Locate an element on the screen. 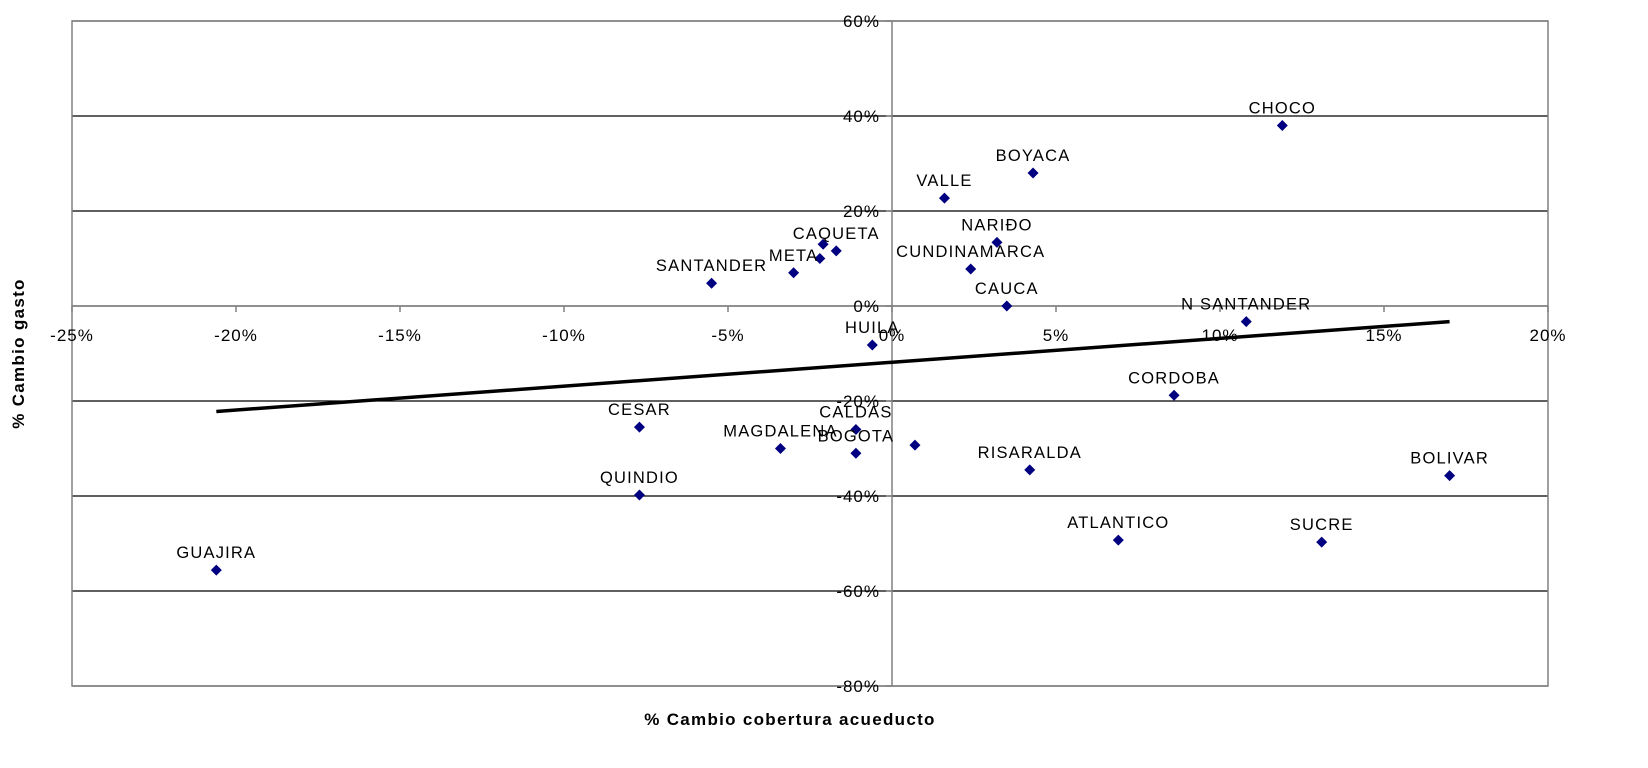 The image size is (1648, 768). data-label: RISARALDA is located at coordinates (1030, 453).